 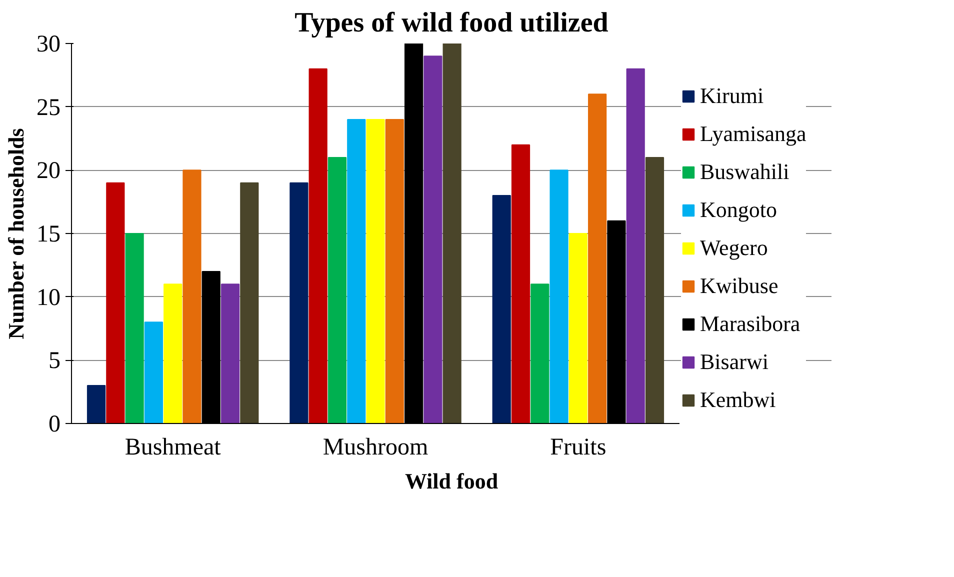 I want to click on y-tick-label: 20, so click(x=48, y=171).